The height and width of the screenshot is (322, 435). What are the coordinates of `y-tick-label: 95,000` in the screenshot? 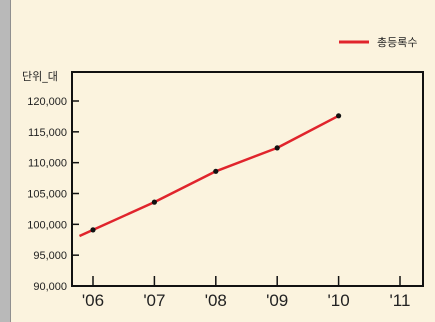 It's located at (50, 256).